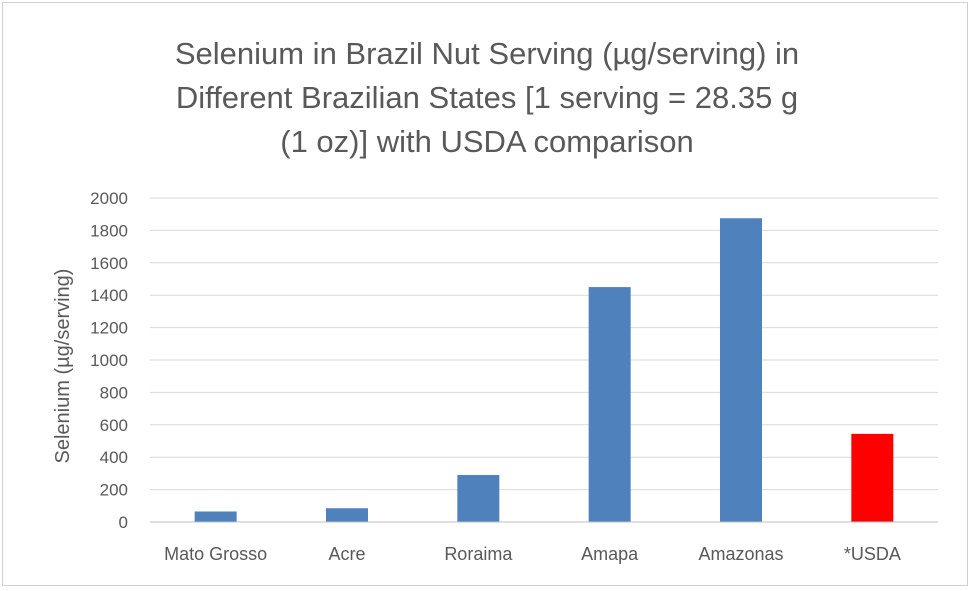 This screenshot has width=974, height=591. Describe the element at coordinates (109, 198) in the screenshot. I see `y-tick-label: 2000` at that location.